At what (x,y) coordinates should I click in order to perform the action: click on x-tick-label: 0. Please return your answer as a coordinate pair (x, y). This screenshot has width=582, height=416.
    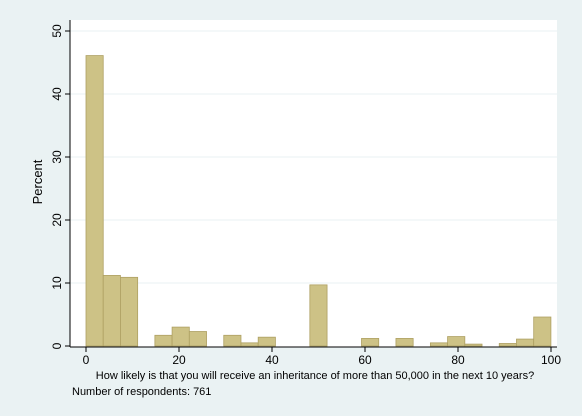
    Looking at the image, I should click on (86, 360).